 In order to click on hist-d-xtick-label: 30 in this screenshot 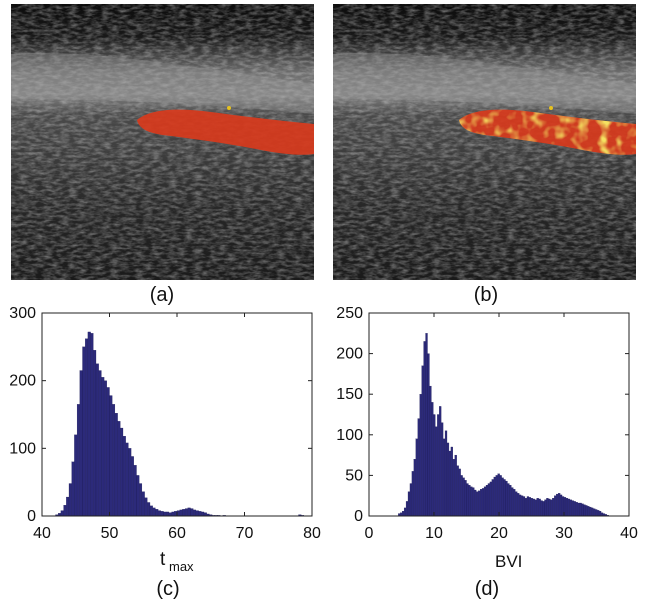, I will do `click(564, 533)`.